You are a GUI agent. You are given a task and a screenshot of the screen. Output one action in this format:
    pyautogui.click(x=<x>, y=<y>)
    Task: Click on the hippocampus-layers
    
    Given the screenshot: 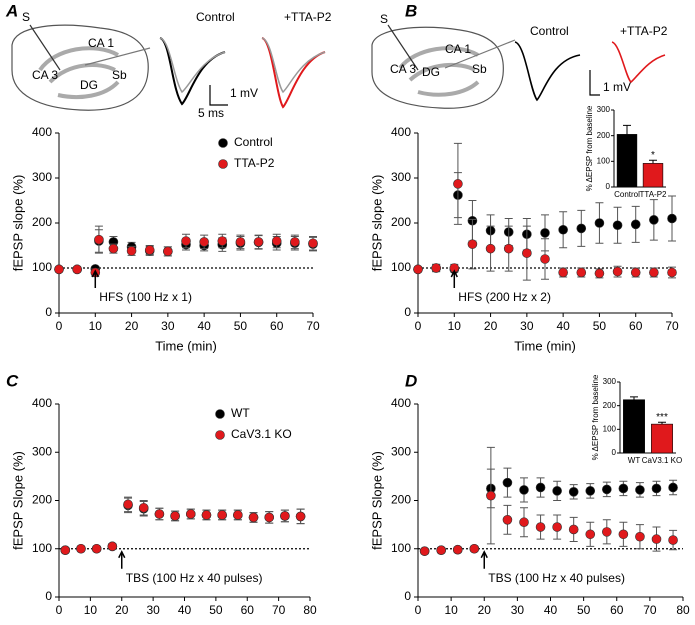 What is the action you would take?
    pyautogui.click(x=439, y=71)
    